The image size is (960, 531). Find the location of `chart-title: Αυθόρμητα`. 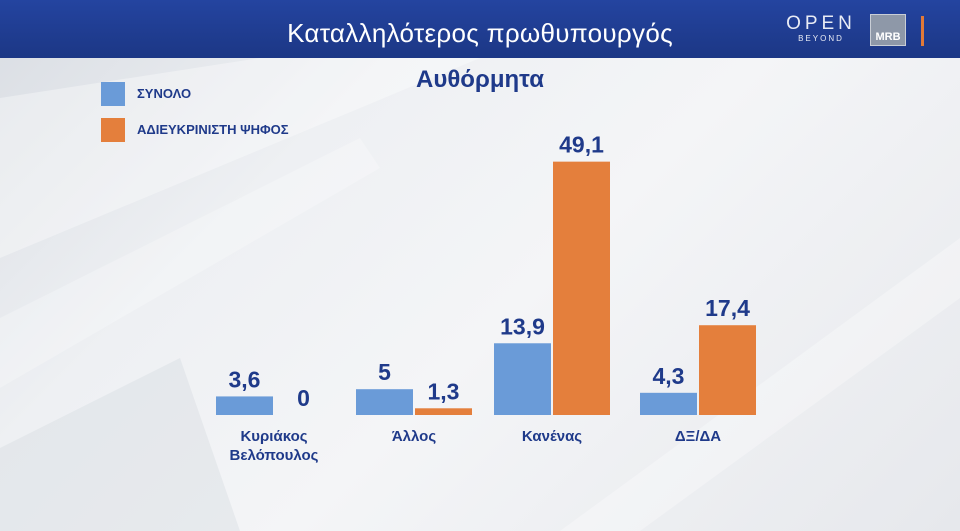

chart-title: Αυθόρμητα is located at coordinates (480, 79).